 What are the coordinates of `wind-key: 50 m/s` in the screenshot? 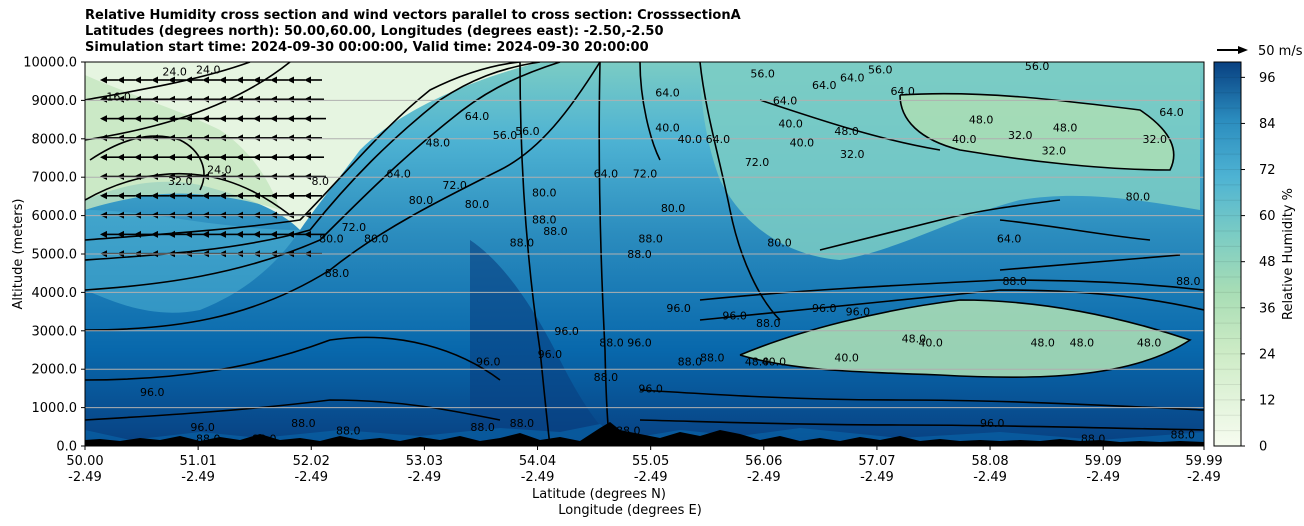 It's located at (1260, 51).